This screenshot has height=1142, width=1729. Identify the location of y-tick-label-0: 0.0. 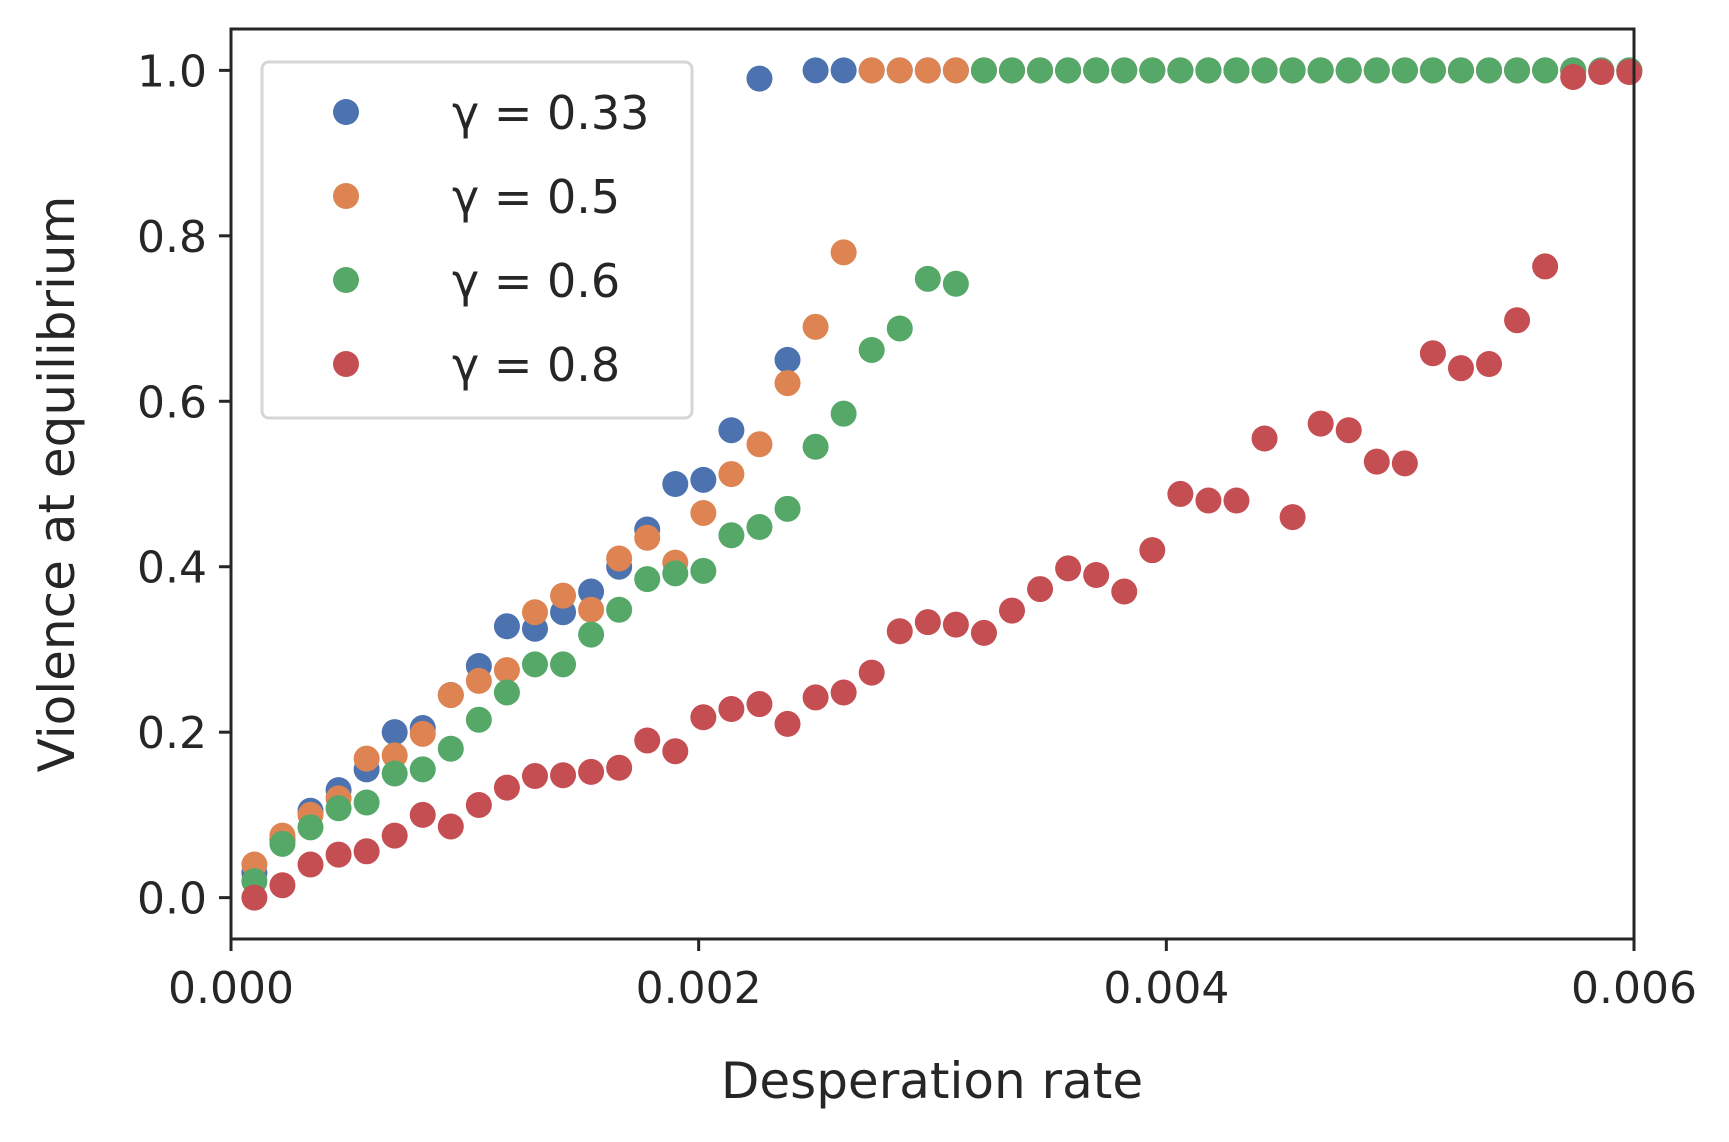
(172, 899).